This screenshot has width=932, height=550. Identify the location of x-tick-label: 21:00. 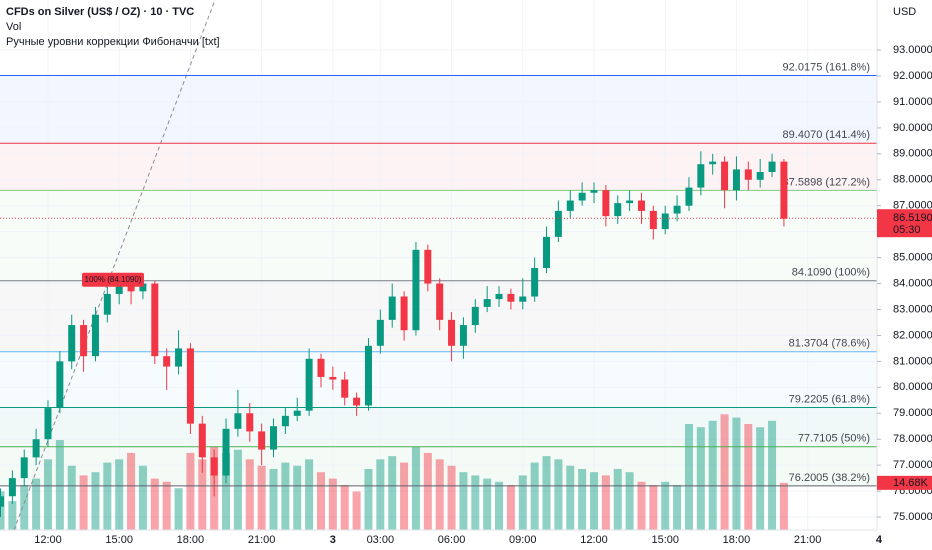
(262, 540).